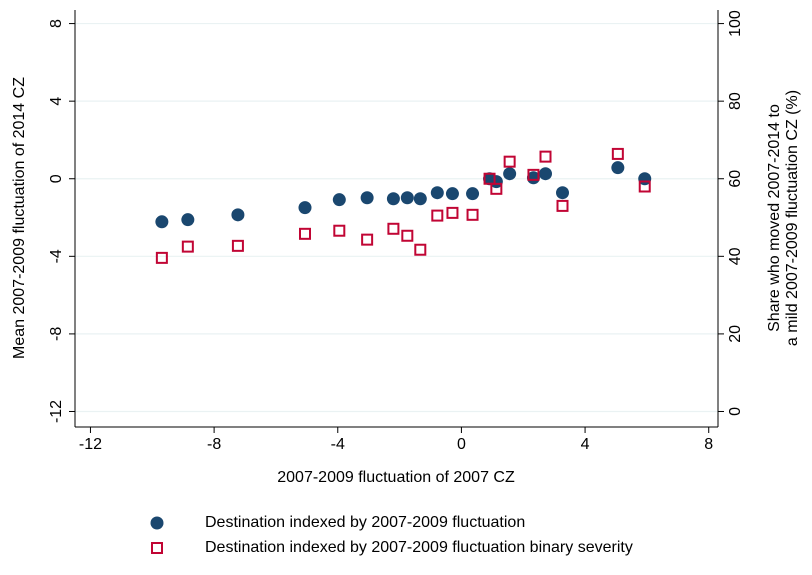  I want to click on y-tick-label: 8, so click(56, 23).